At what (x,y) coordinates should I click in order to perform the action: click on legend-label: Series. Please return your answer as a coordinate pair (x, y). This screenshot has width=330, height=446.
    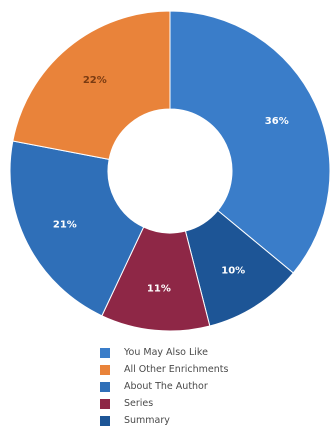
    Looking at the image, I should click on (139, 403).